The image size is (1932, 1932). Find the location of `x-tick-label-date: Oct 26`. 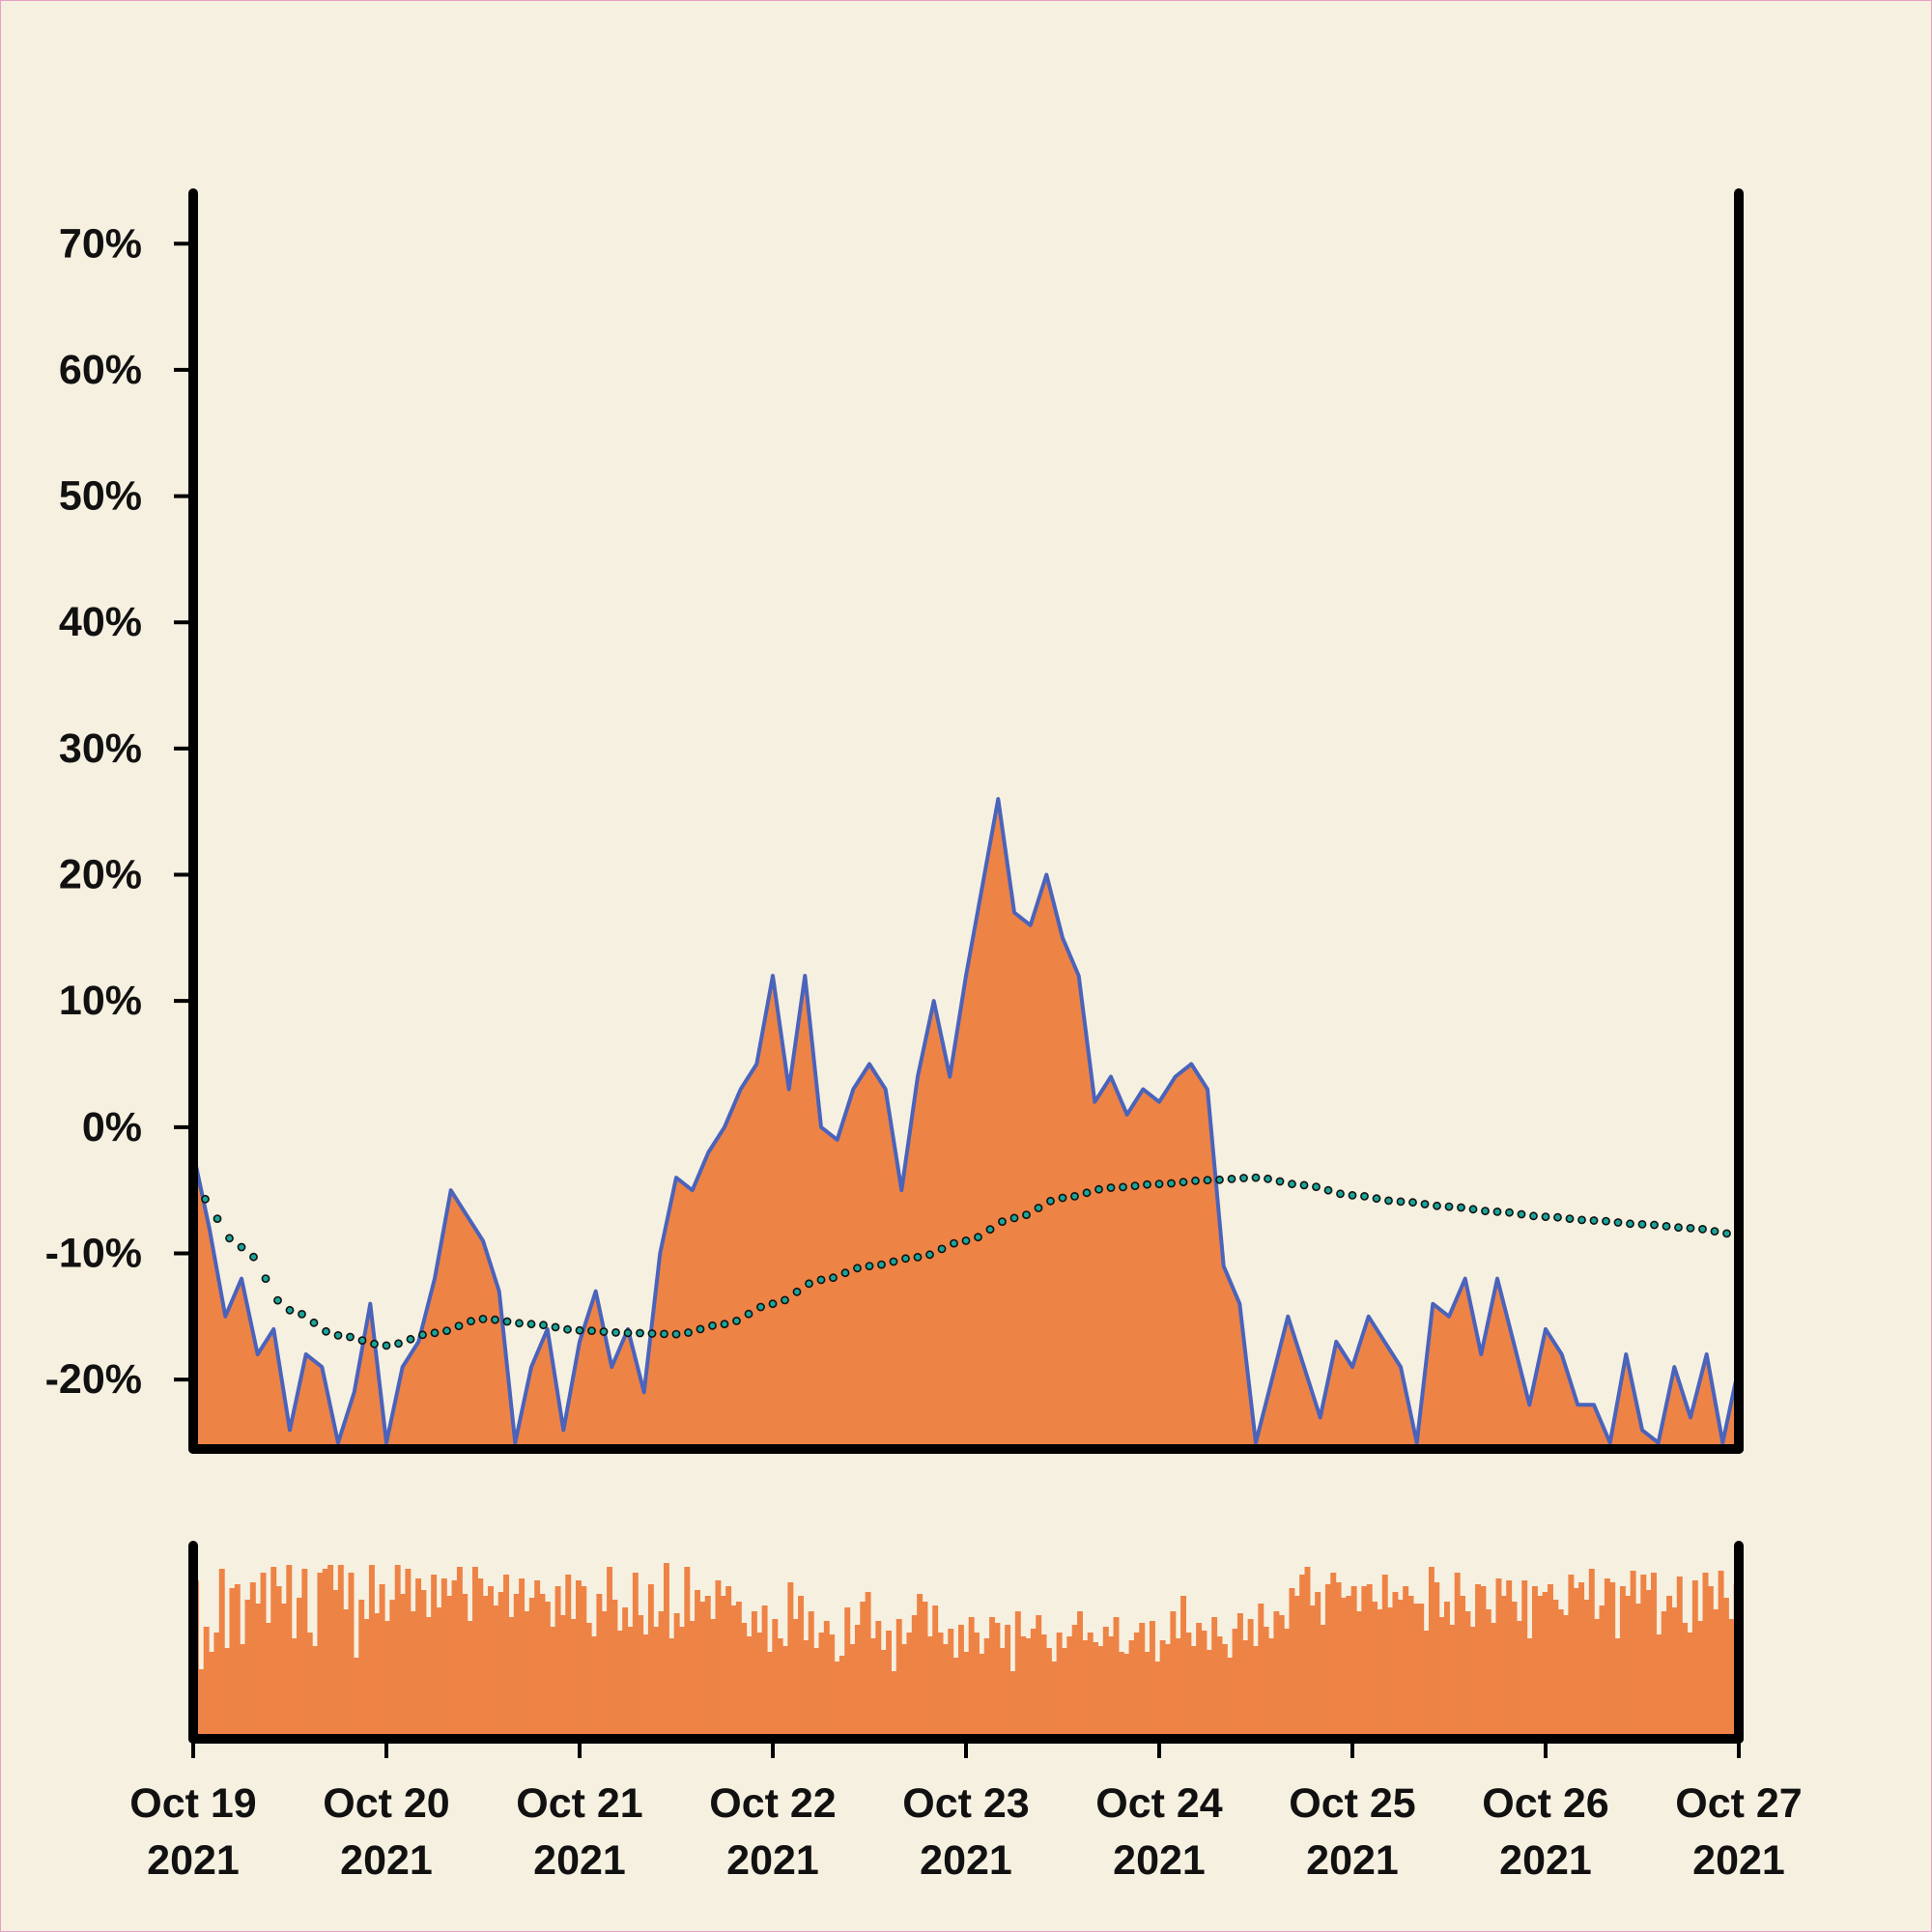

x-tick-label-date: Oct 26 is located at coordinates (1545, 1803).